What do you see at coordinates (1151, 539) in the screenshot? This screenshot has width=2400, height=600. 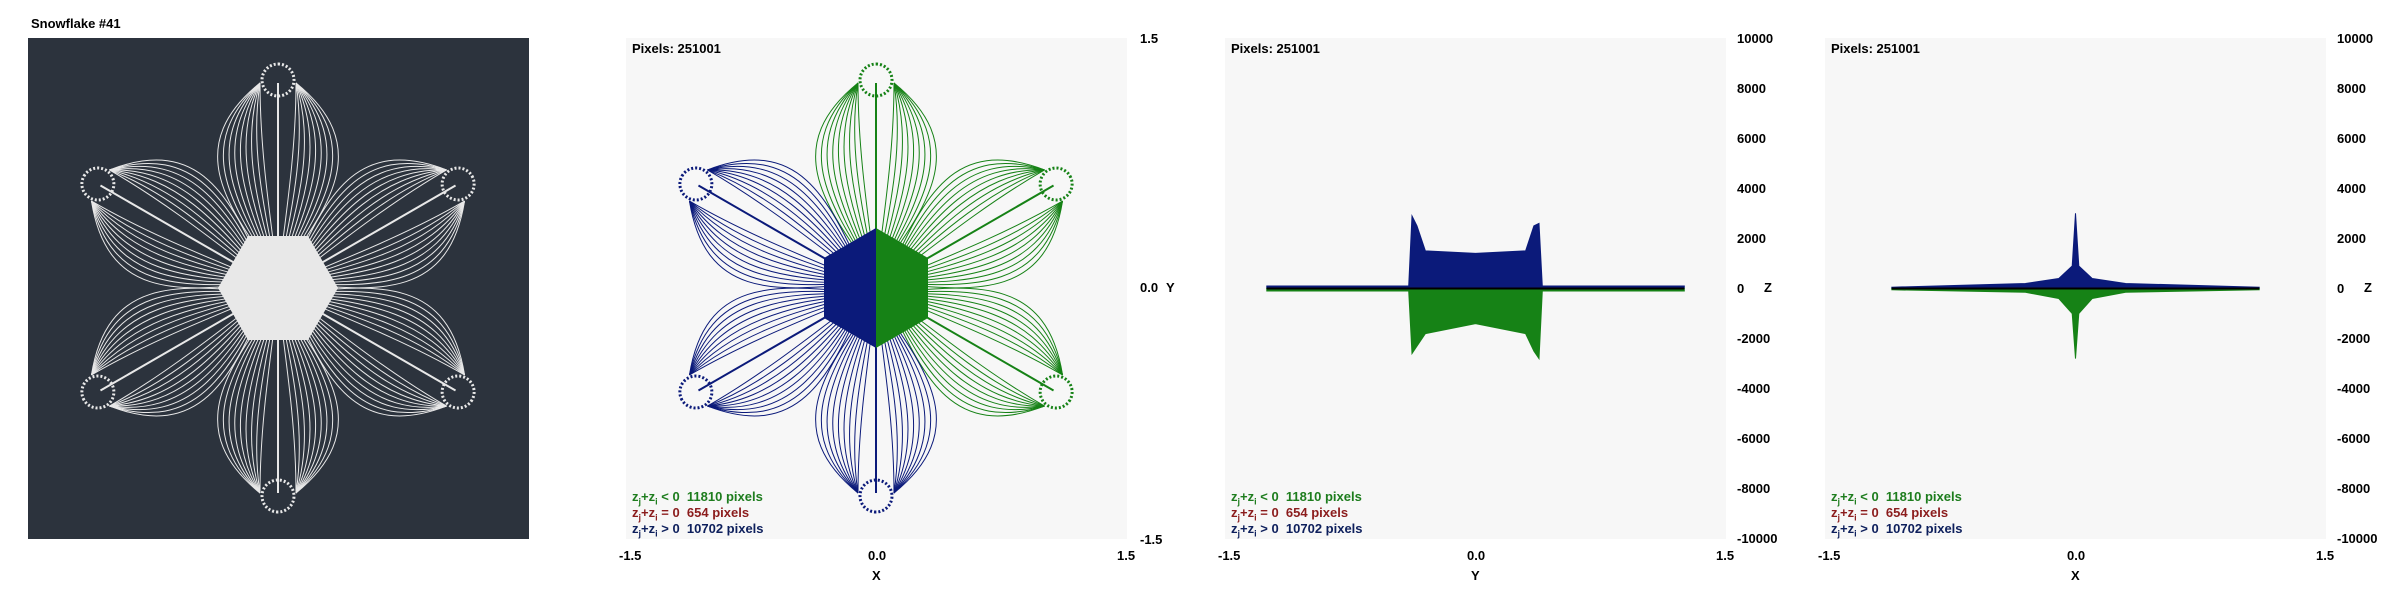 I see `y-tick-label: -1.5` at bounding box center [1151, 539].